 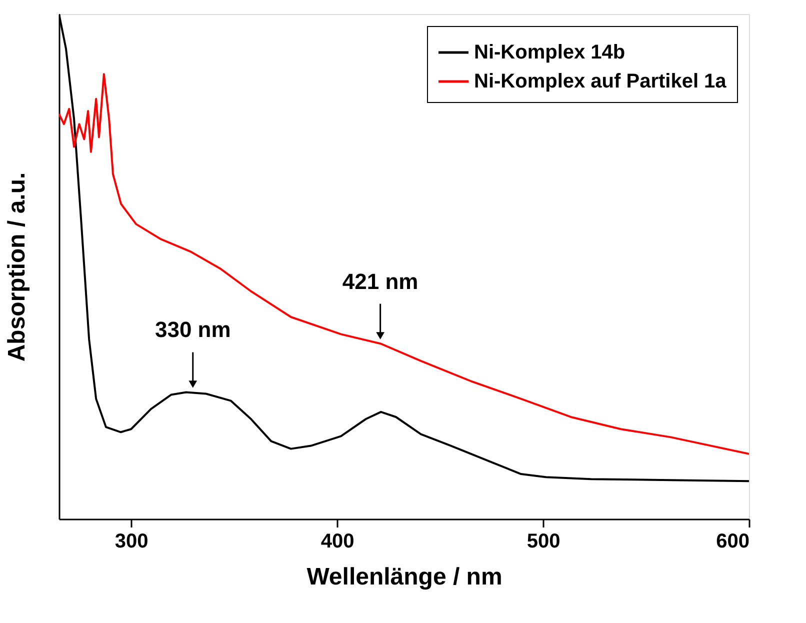 What do you see at coordinates (733, 541) in the screenshot?
I see `x-tick-label: 600` at bounding box center [733, 541].